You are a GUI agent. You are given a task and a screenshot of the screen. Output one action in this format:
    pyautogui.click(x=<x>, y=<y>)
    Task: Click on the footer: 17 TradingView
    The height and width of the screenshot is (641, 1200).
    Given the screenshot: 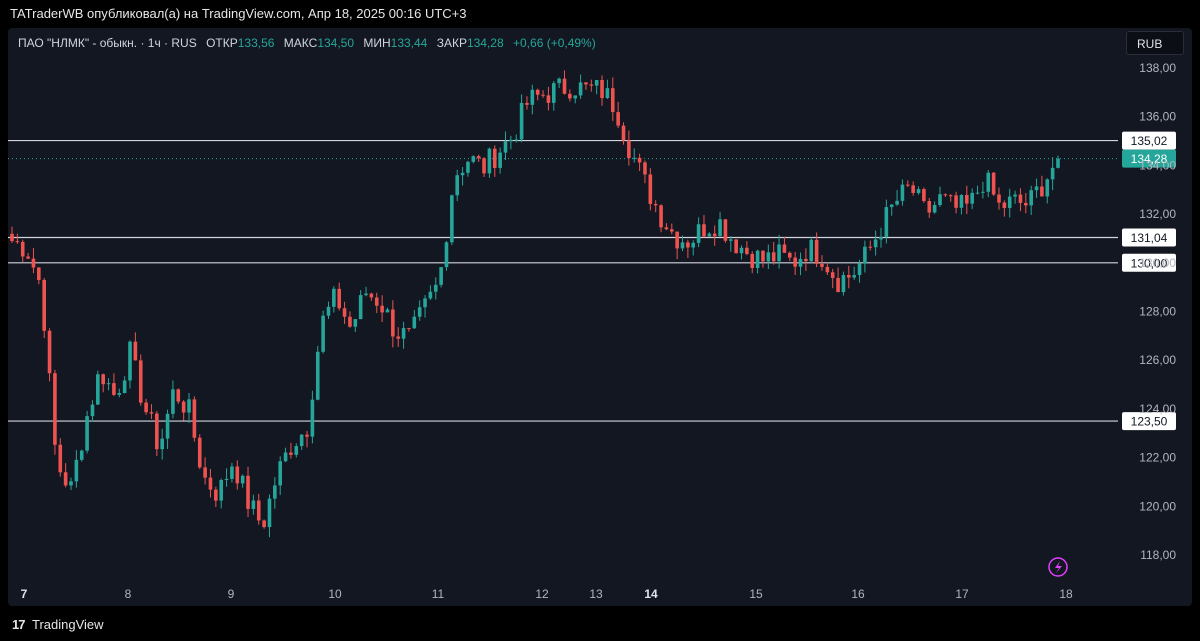 What is the action you would take?
    pyautogui.click(x=600, y=623)
    